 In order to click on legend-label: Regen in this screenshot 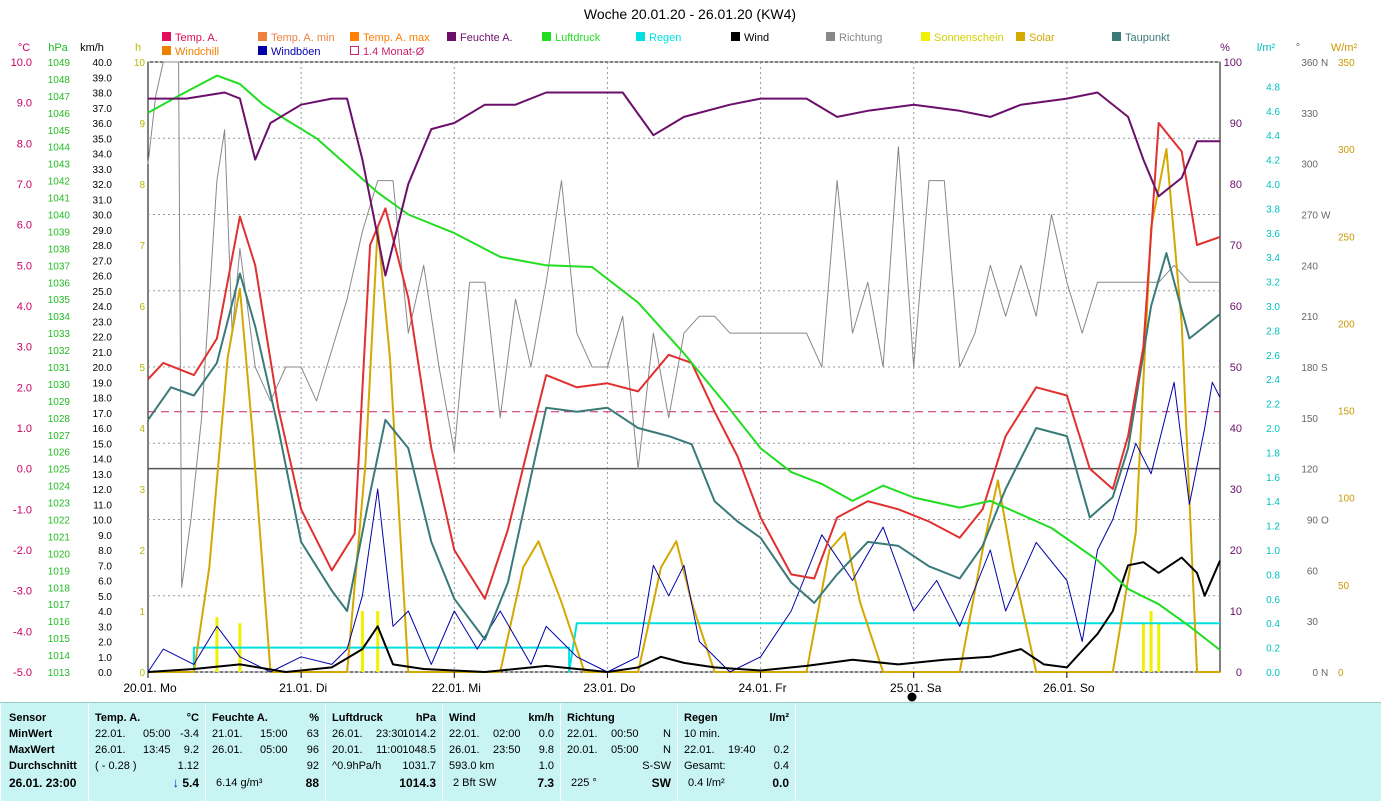, I will do `click(665, 38)`.